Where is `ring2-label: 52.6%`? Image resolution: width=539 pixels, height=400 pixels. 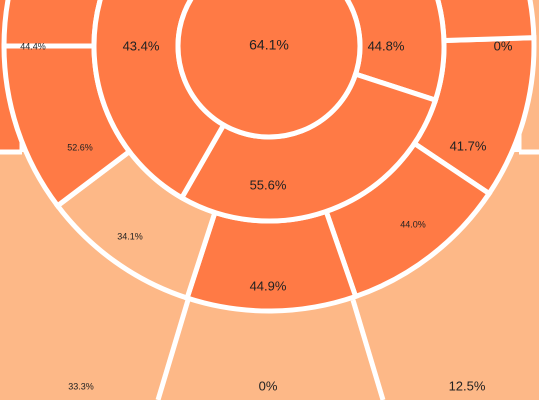
ring2-label: 52.6% is located at coordinates (80, 147).